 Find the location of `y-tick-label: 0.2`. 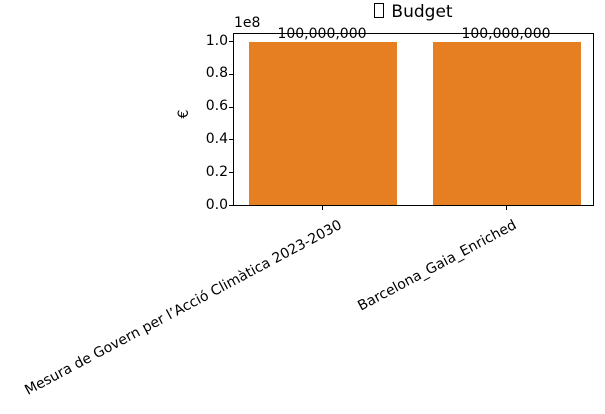

y-tick-label: 0.2 is located at coordinates (216, 172).